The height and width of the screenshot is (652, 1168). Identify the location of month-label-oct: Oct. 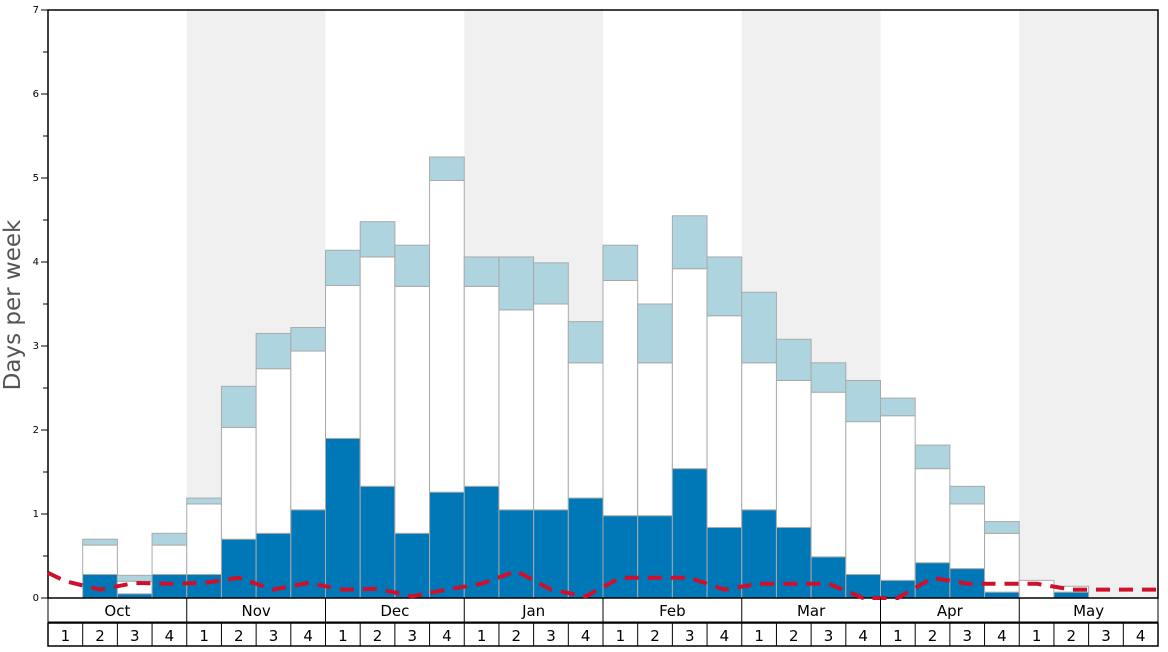
(117, 611).